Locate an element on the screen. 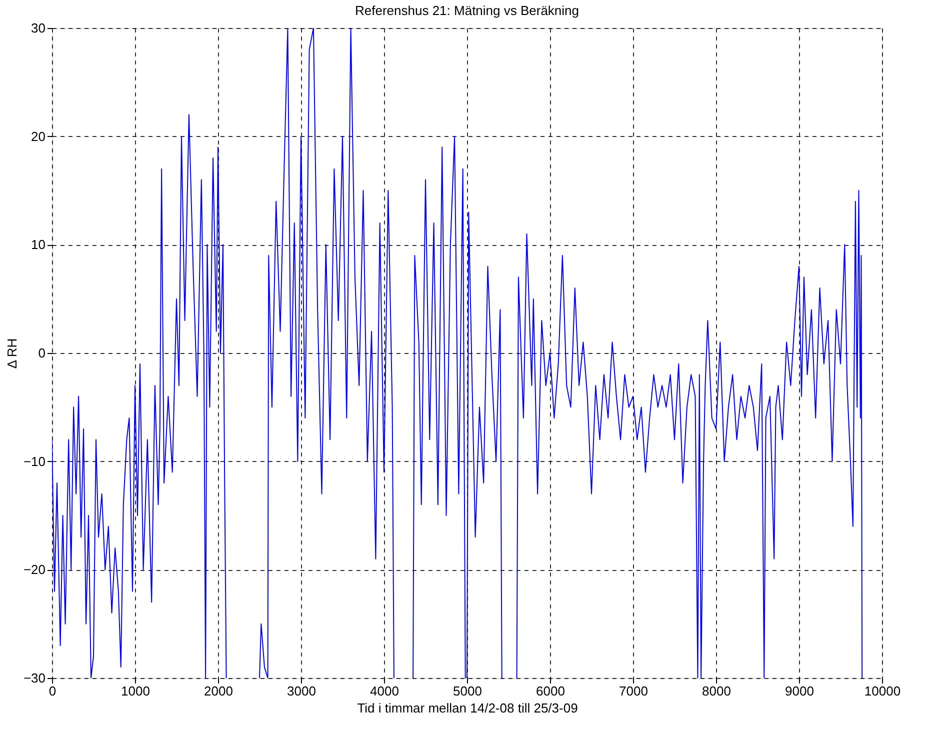  y-tick-label: 0 is located at coordinates (42, 353).